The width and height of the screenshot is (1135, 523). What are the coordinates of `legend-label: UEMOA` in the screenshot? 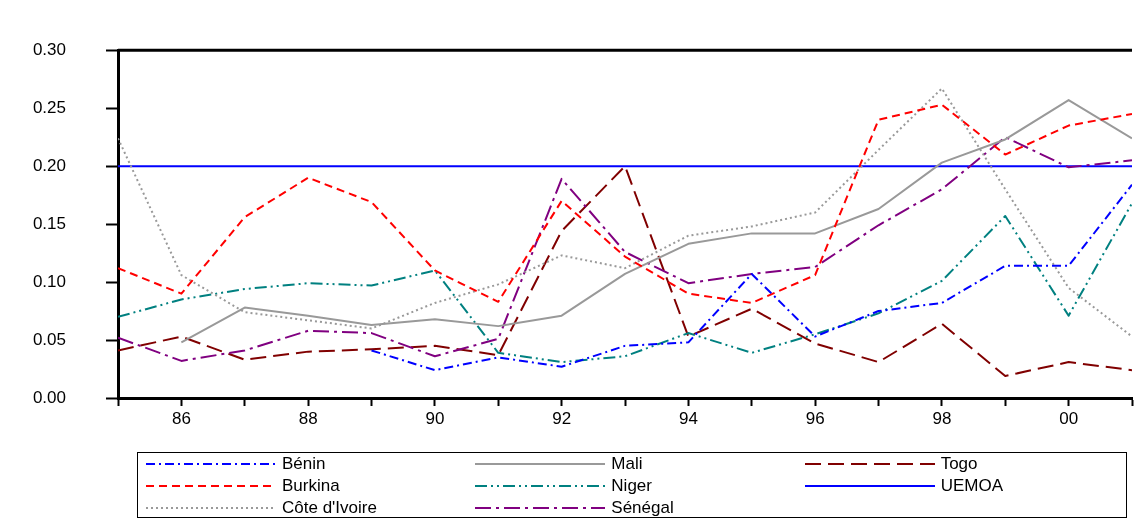 It's located at (971, 486).